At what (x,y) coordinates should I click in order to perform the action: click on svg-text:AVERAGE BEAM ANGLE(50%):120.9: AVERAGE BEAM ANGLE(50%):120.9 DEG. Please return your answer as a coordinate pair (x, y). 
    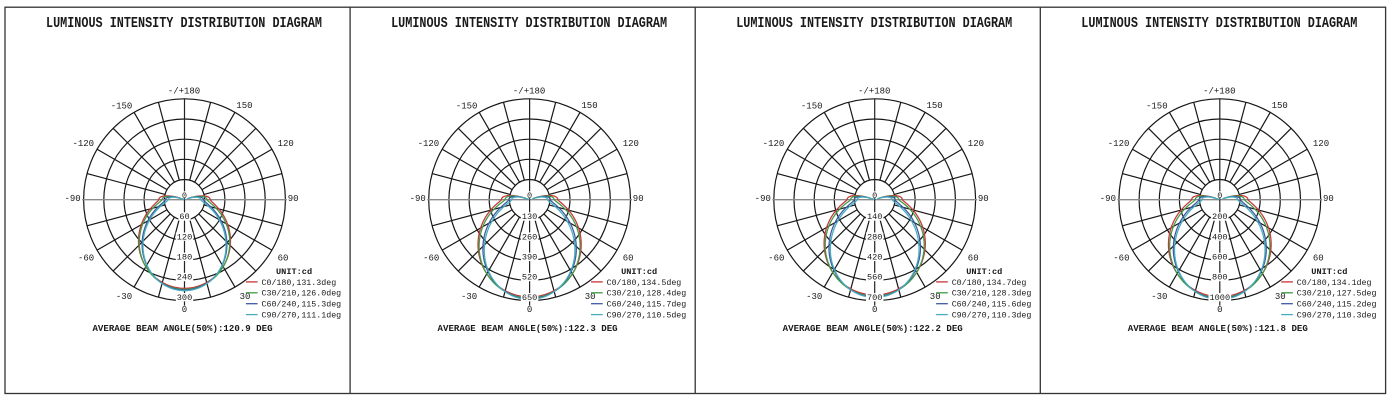
    Looking at the image, I should click on (182, 328).